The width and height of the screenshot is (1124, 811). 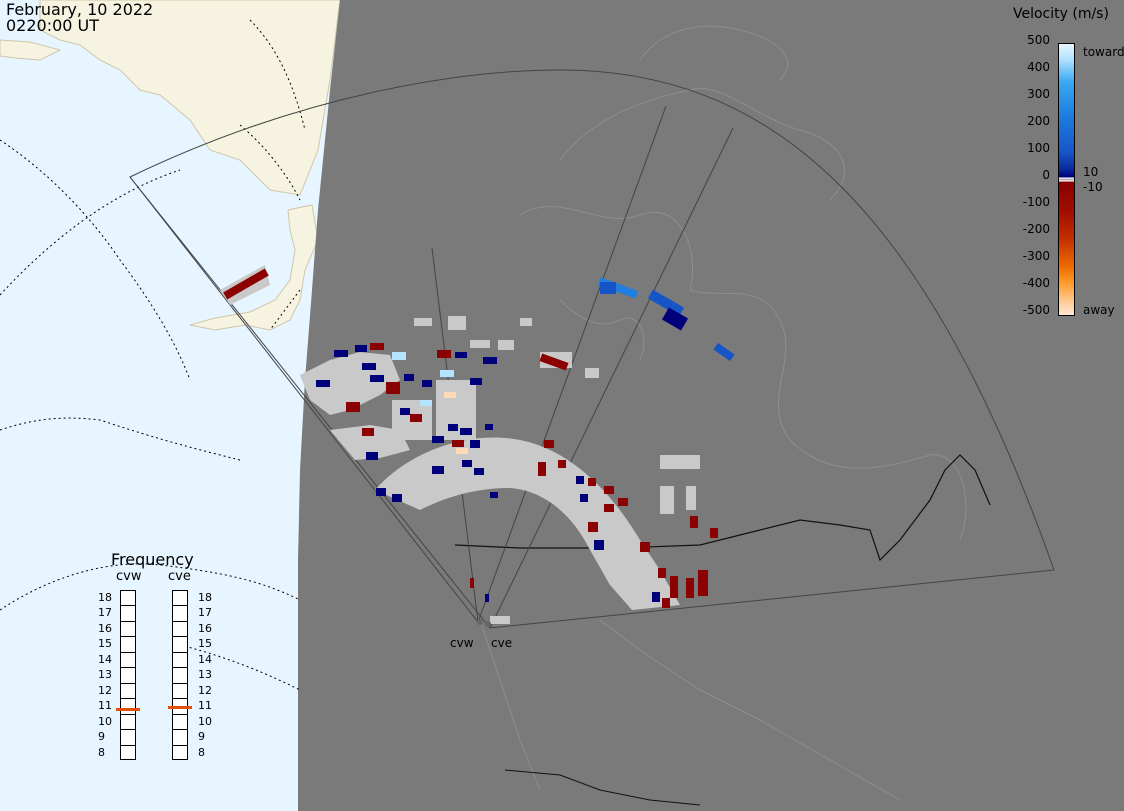 What do you see at coordinates (179, 576) in the screenshot?
I see `frequency-column-cve: cve` at bounding box center [179, 576].